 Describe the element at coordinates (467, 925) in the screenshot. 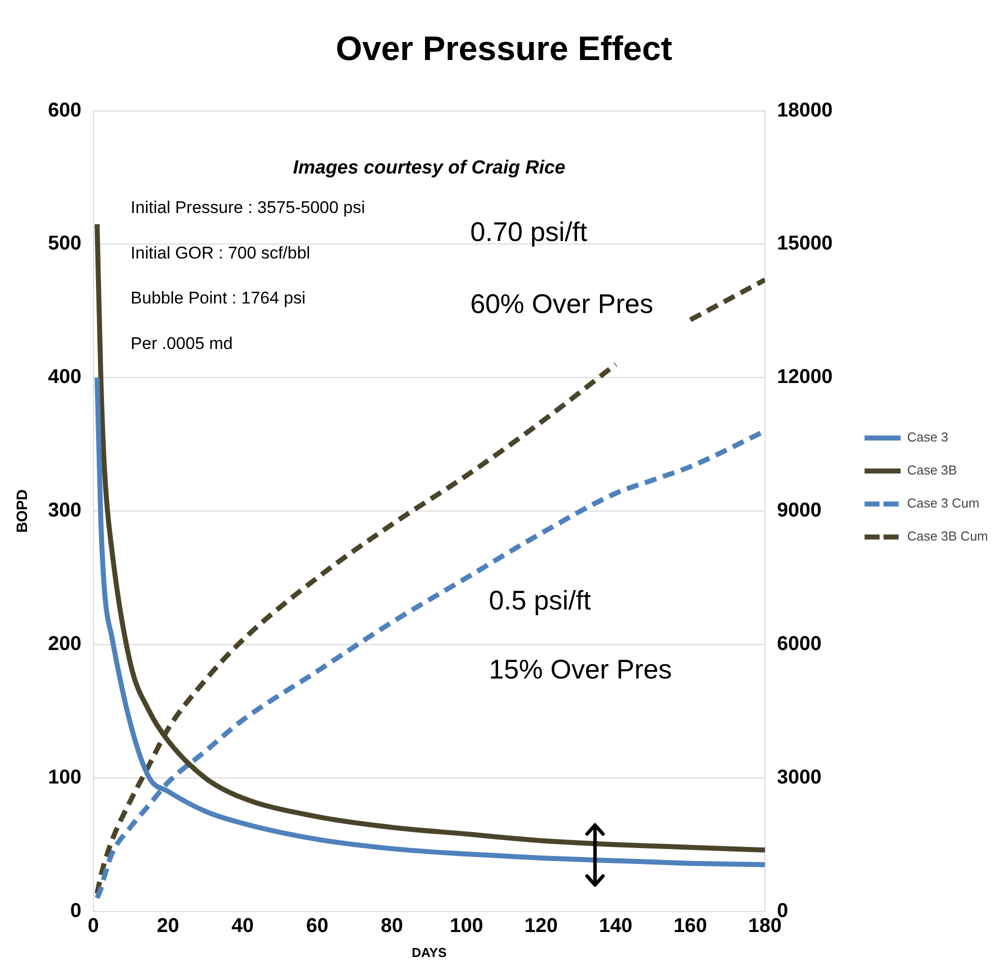

I see `x-tick-label: 100` at that location.